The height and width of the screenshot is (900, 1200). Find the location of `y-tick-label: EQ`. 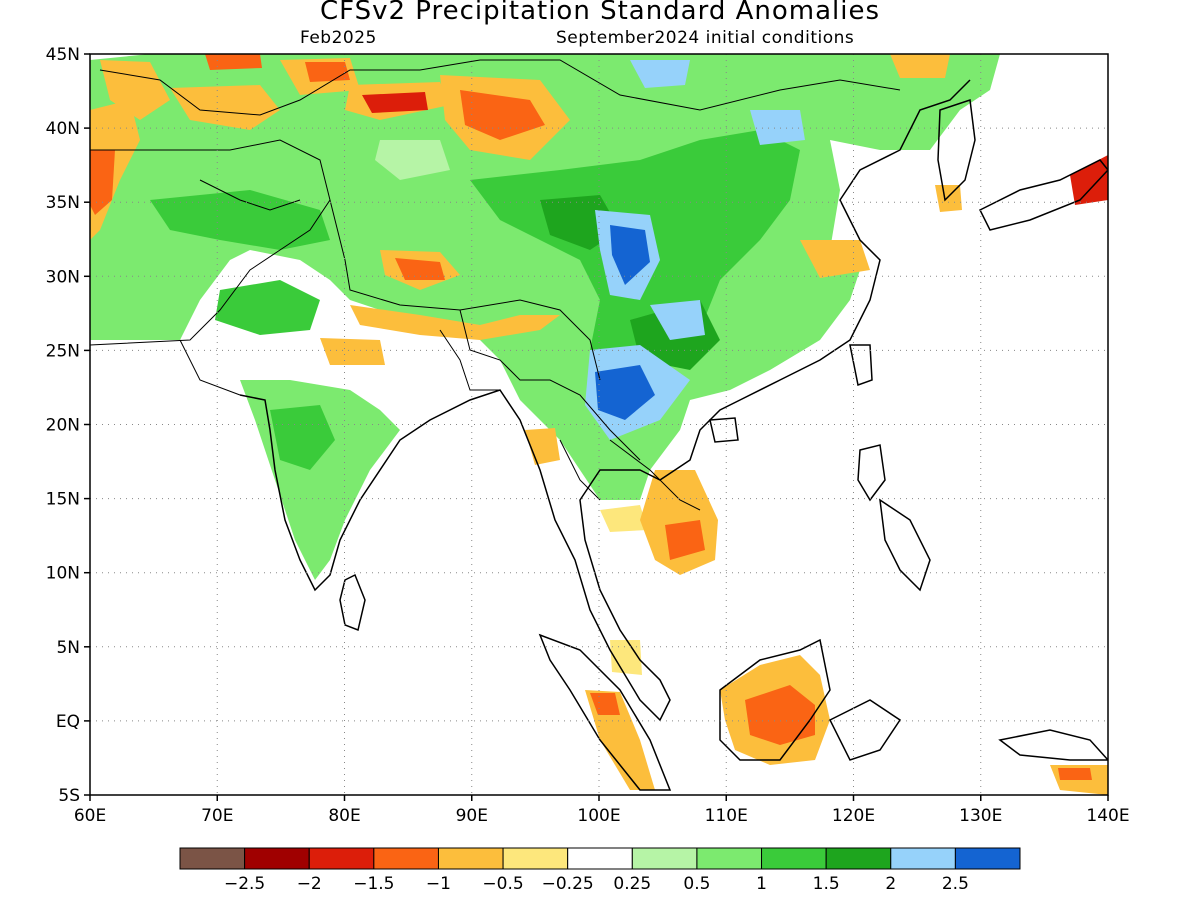

y-tick-label: EQ is located at coordinates (68, 722).